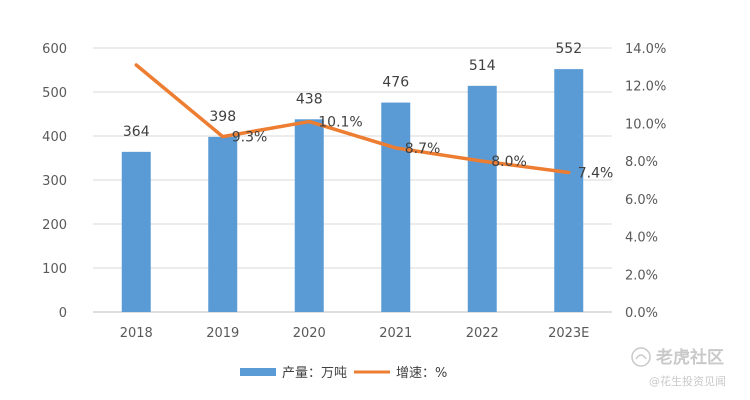  What do you see at coordinates (645, 49) in the screenshot?
I see `right-axis-tick-label: 14.0%` at bounding box center [645, 49].